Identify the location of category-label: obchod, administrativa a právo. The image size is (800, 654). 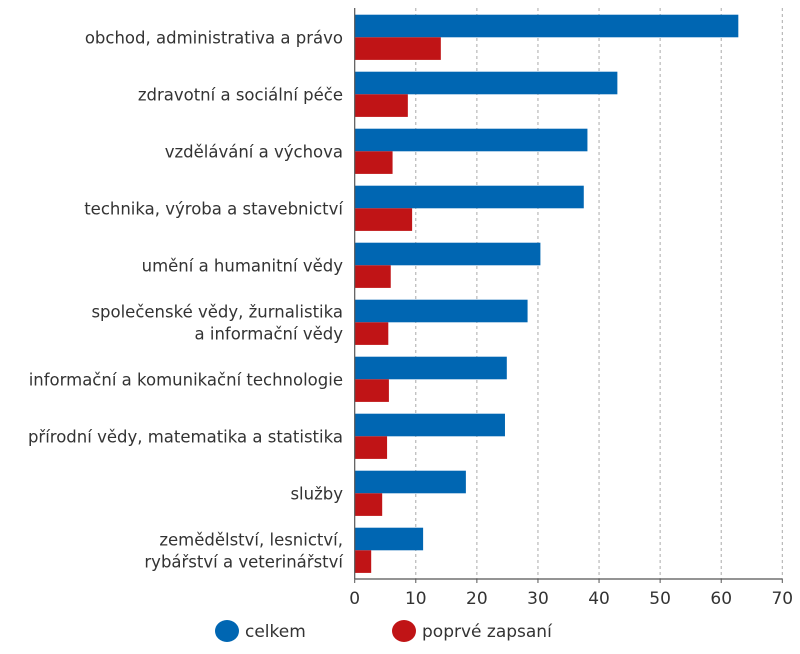
(214, 37).